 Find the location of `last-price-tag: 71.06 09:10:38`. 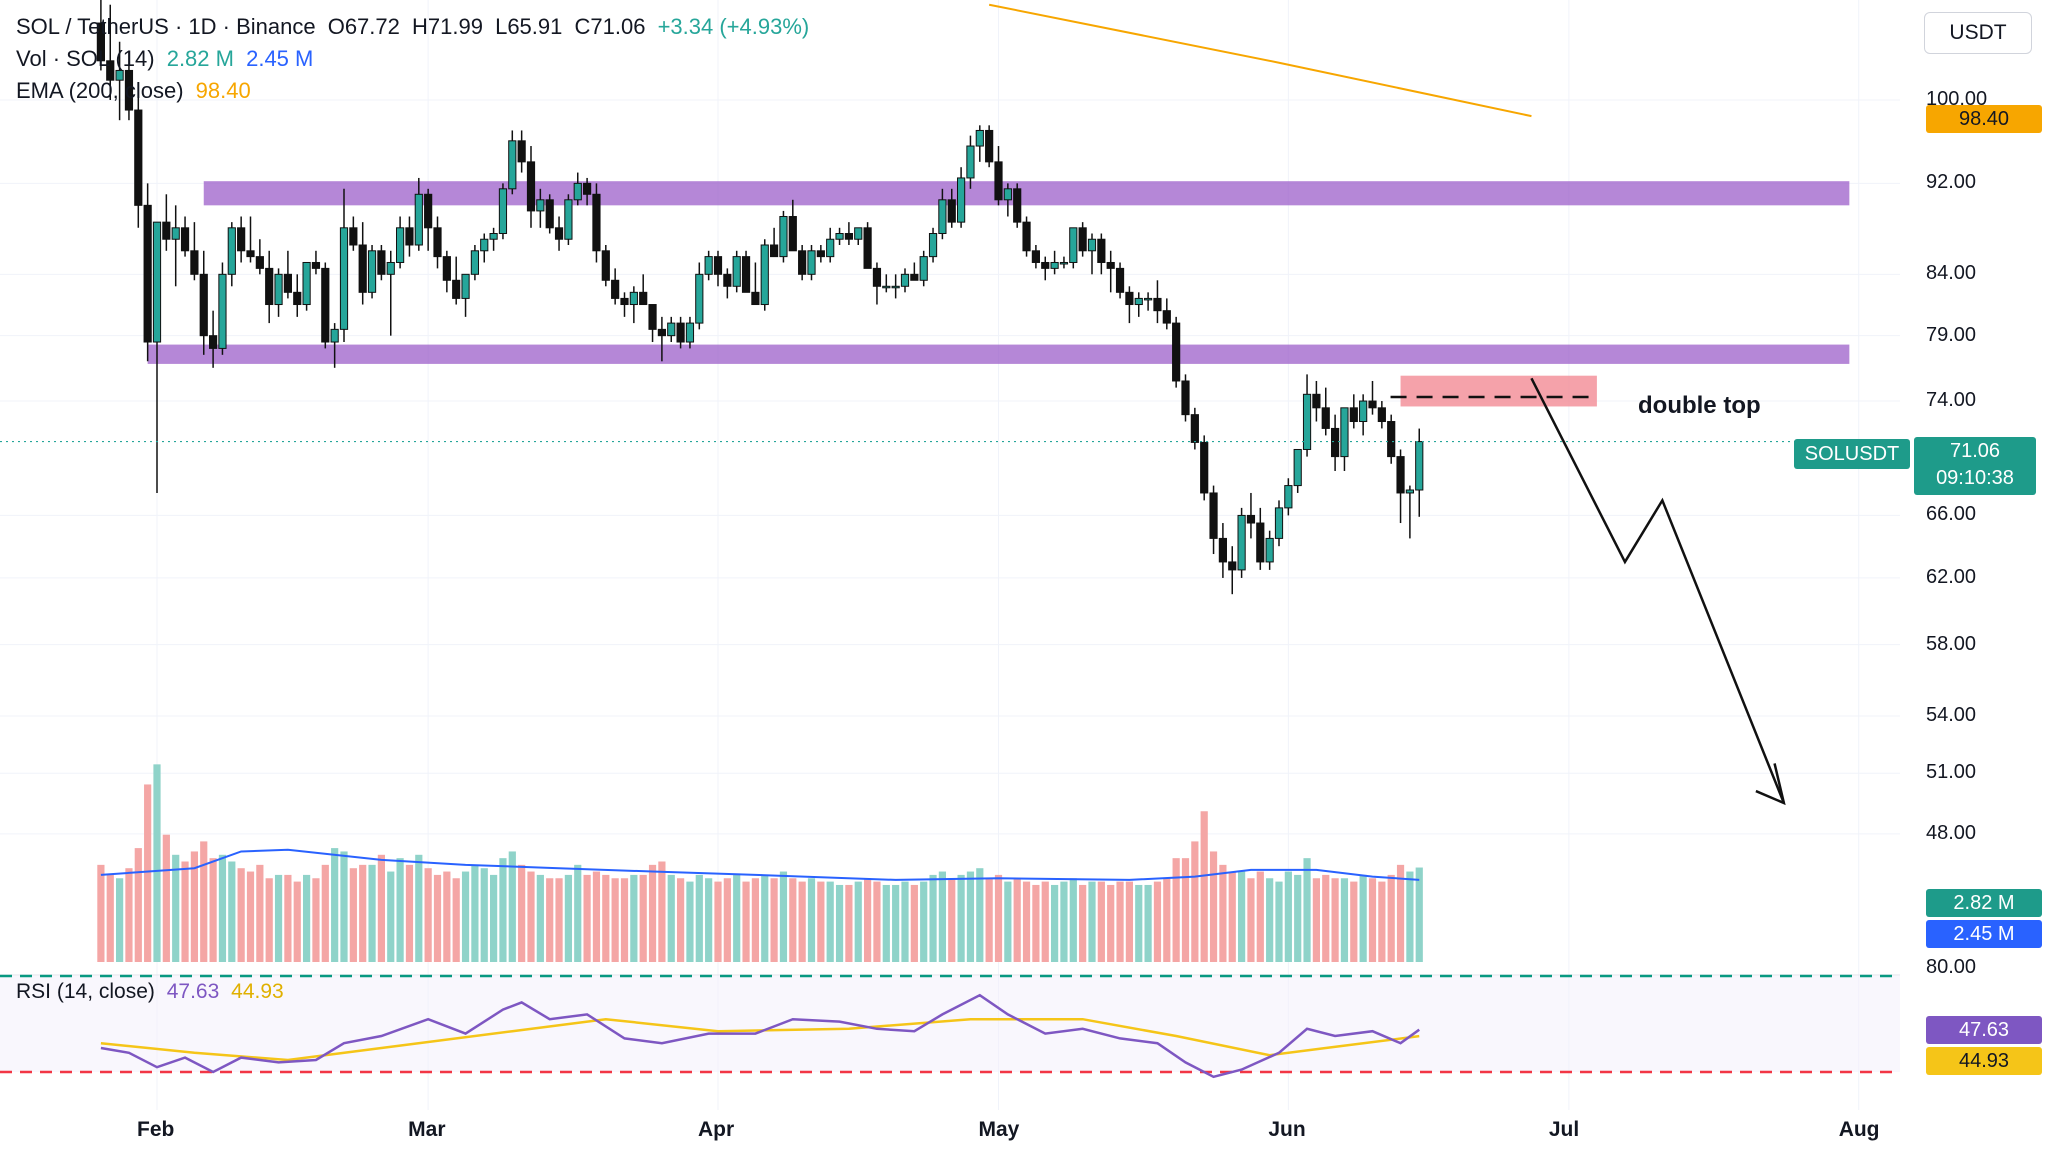

last-price-tag: 71.06 09:10:38 is located at coordinates (1975, 466).